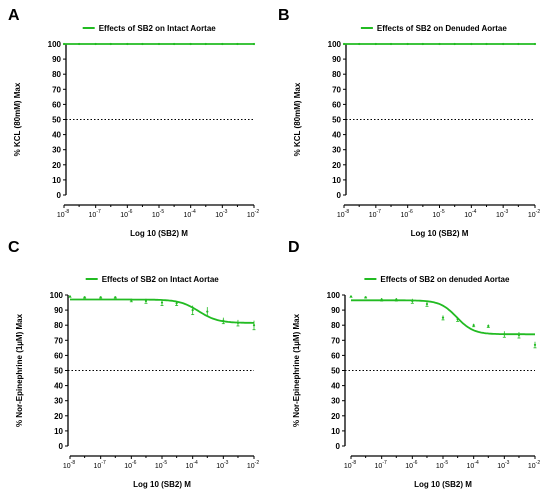 This screenshot has height=489, width=550. What do you see at coordinates (284, 15) in the screenshot?
I see `panel-letter: B` at bounding box center [284, 15].